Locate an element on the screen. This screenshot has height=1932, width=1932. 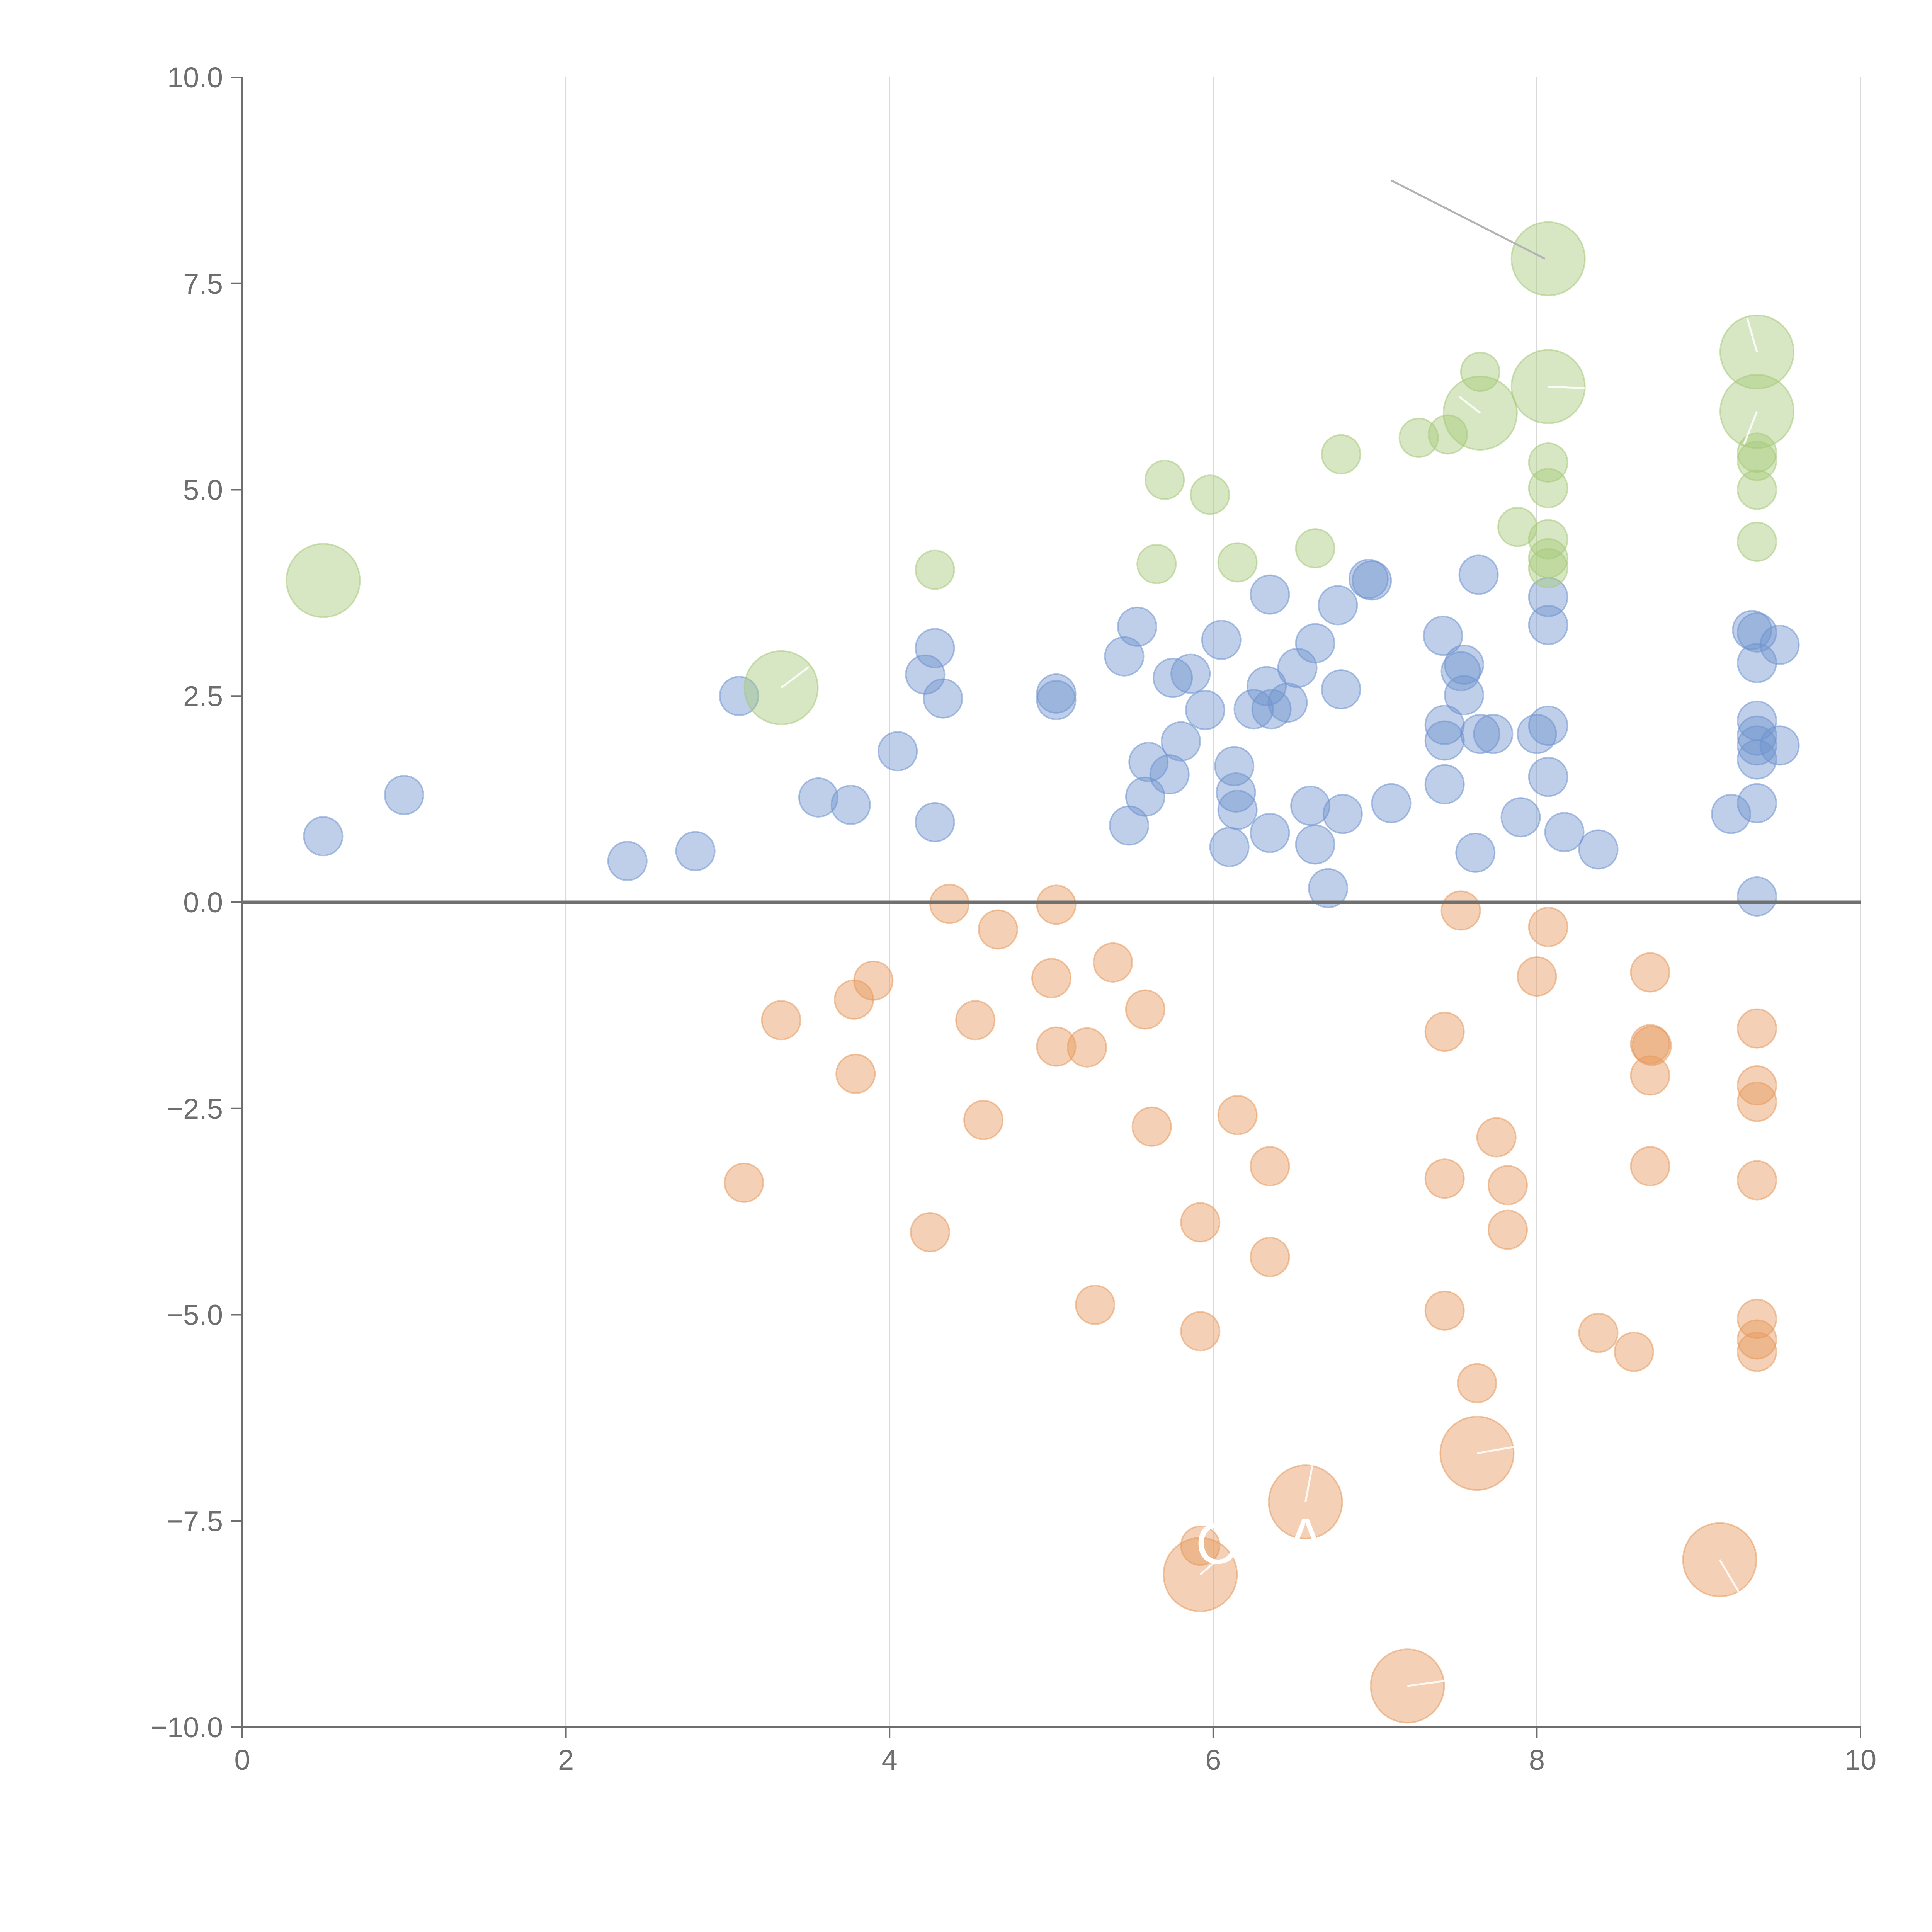
y-tick-label: 7.5 is located at coordinates (203, 284).